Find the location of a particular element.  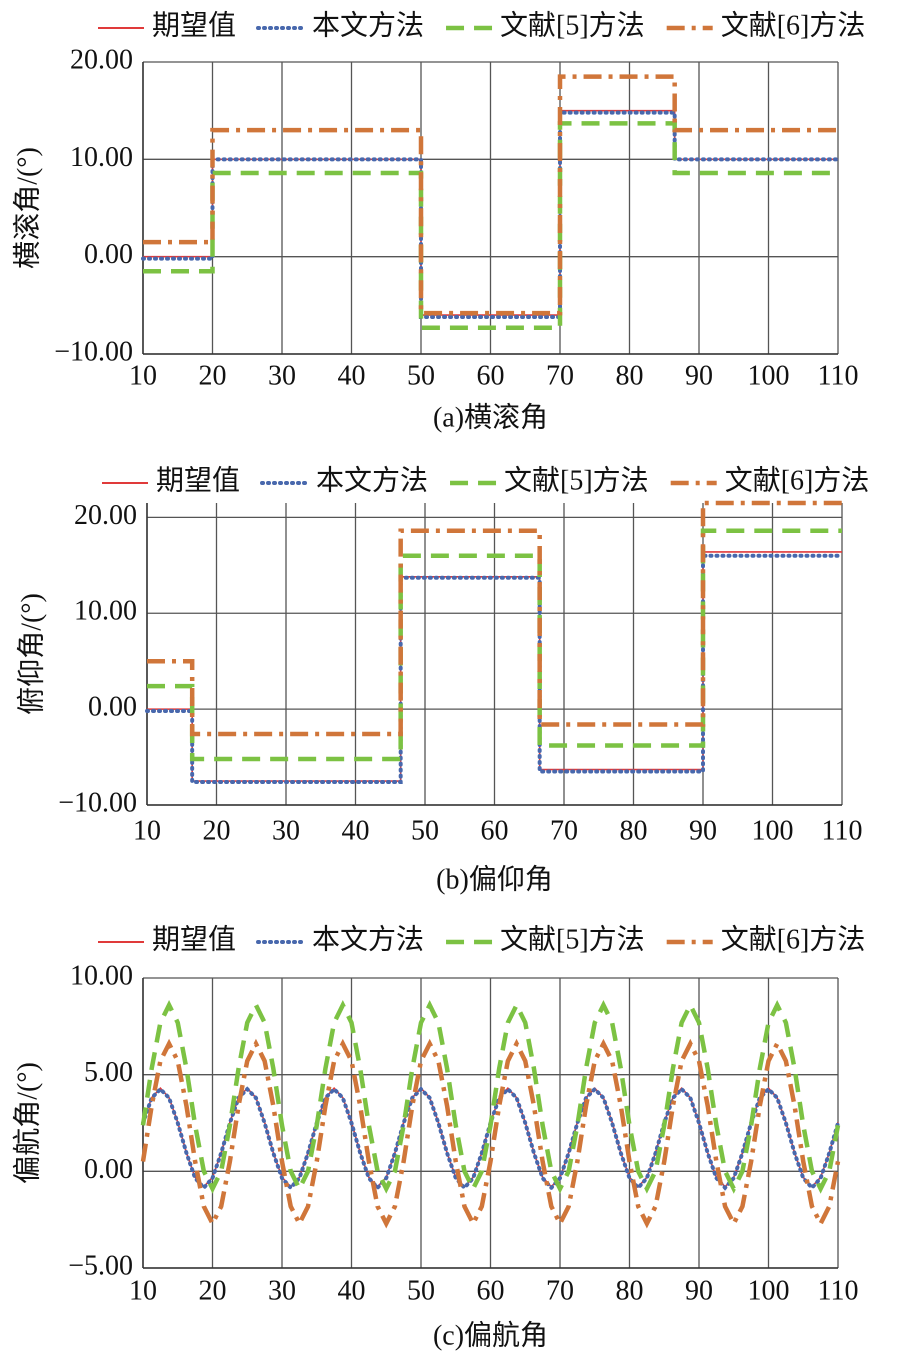

y-axis-label: 横滚角/(°) is located at coordinates (27, 208).